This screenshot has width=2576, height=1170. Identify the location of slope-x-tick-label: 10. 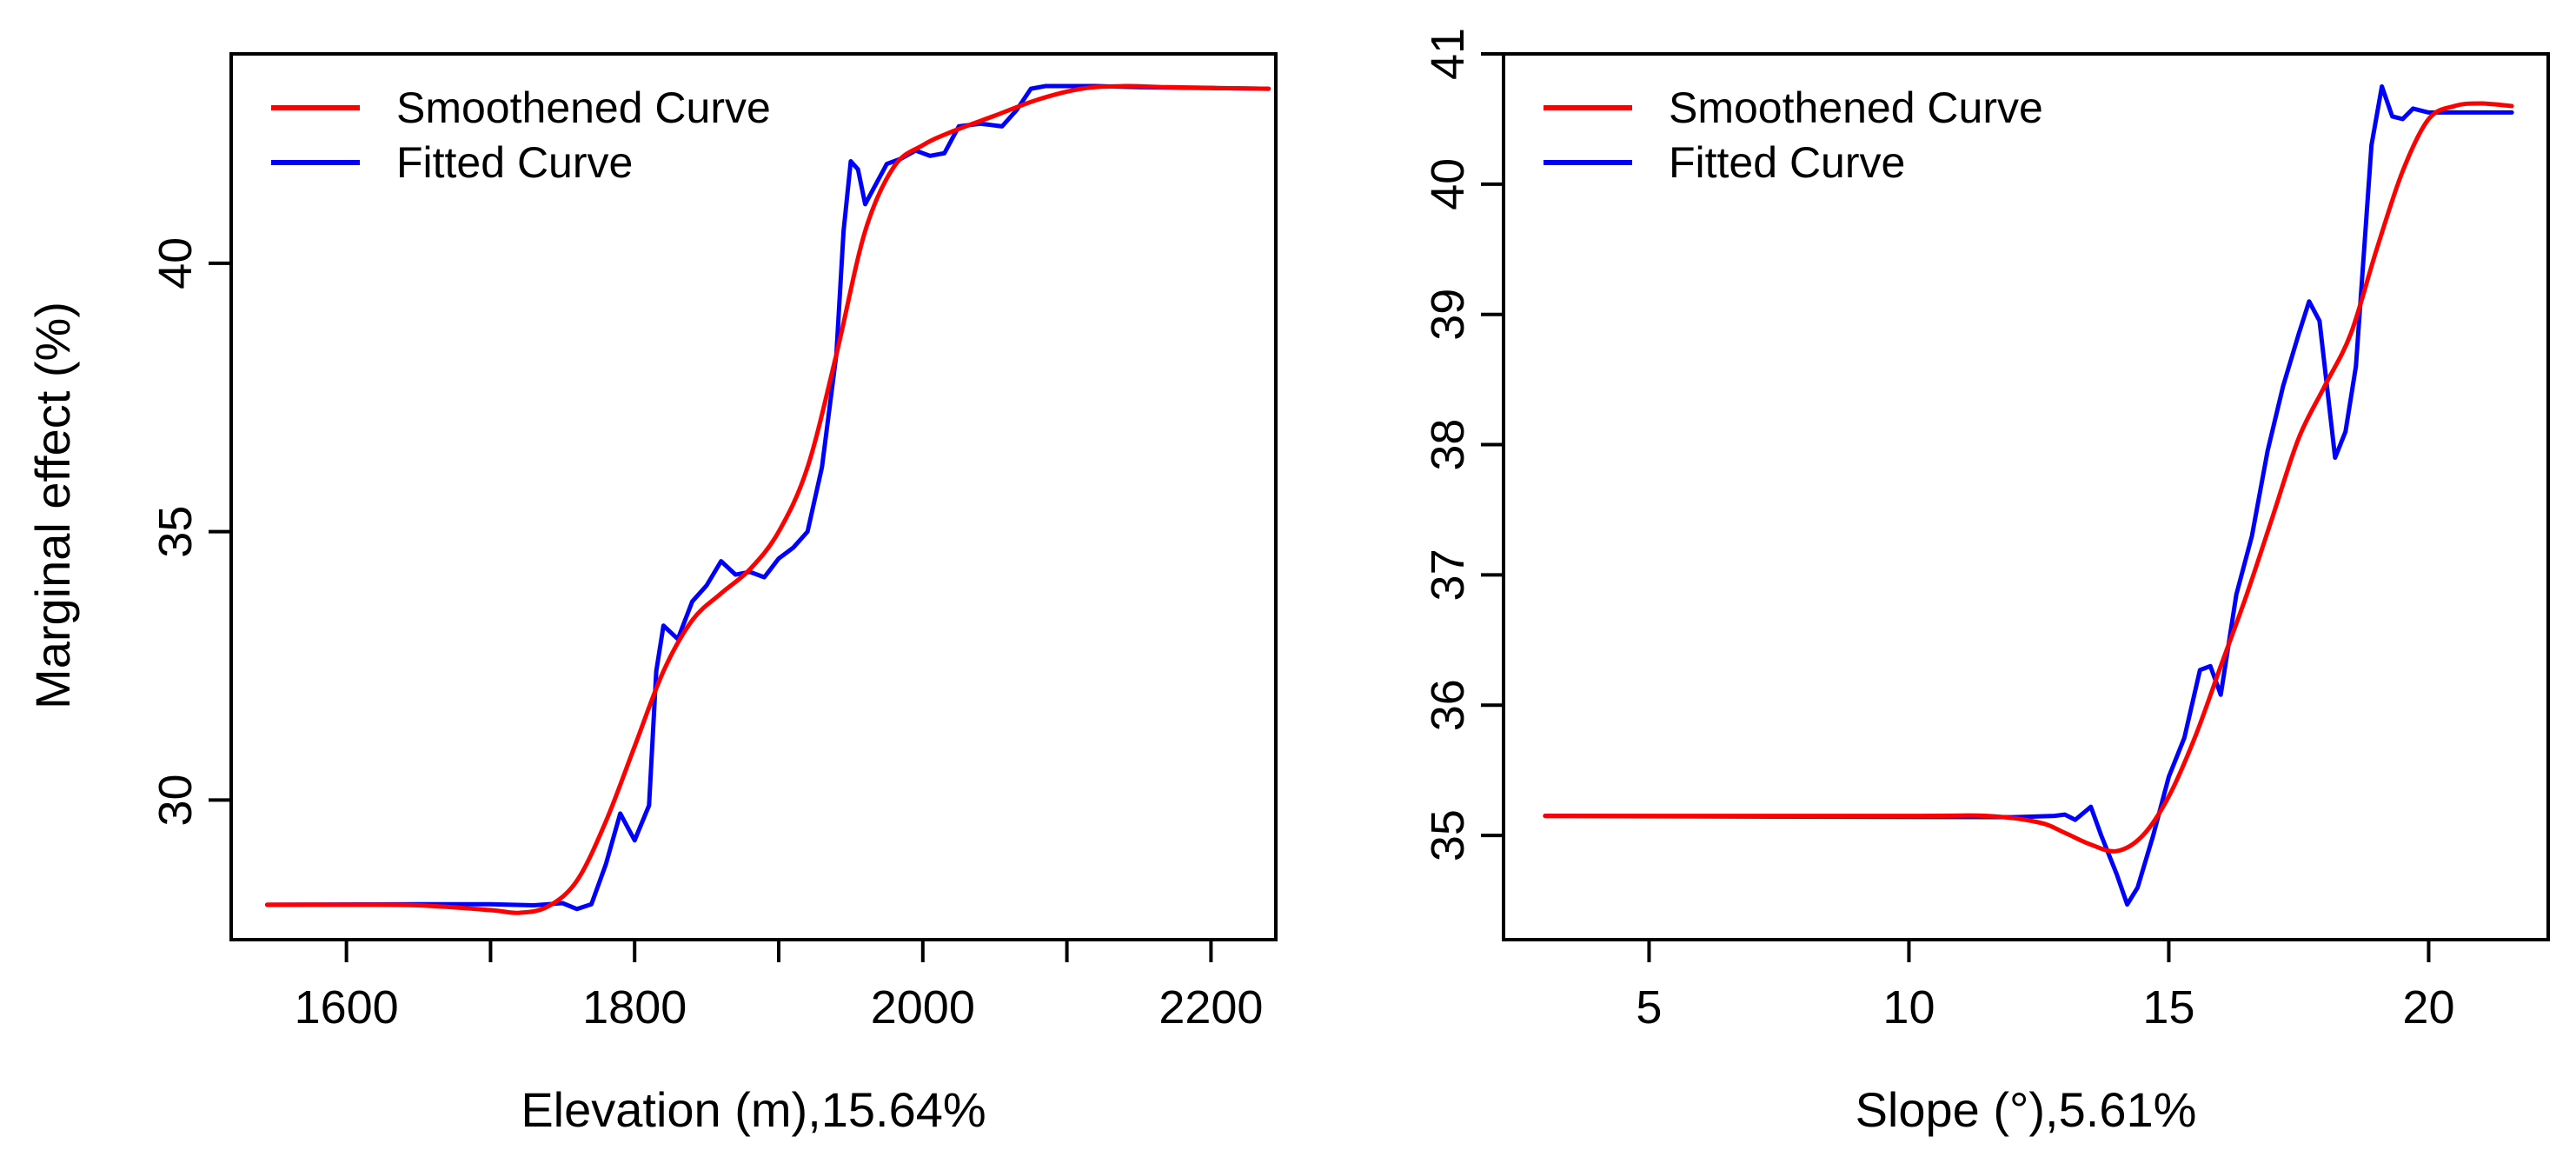
(1908, 1007).